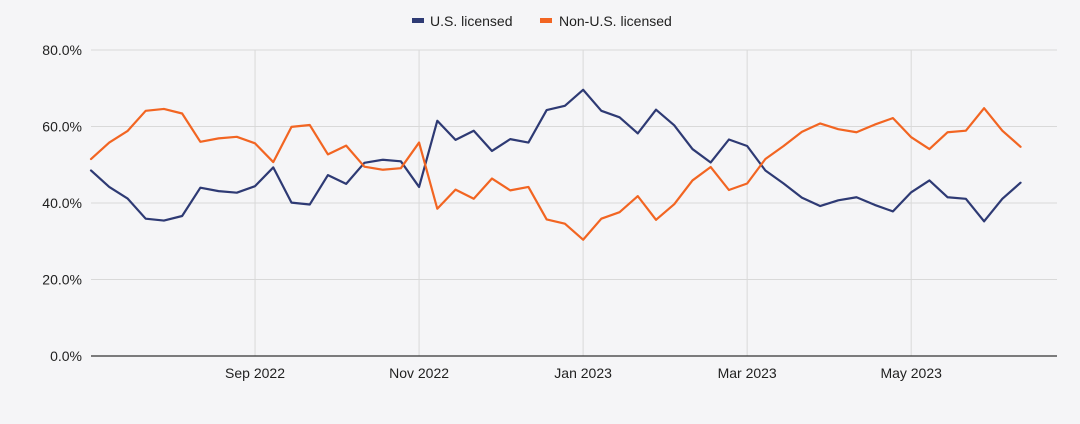 The height and width of the screenshot is (424, 1080). Describe the element at coordinates (471, 21) in the screenshot. I see `legend-label: U.S. licensed` at that location.